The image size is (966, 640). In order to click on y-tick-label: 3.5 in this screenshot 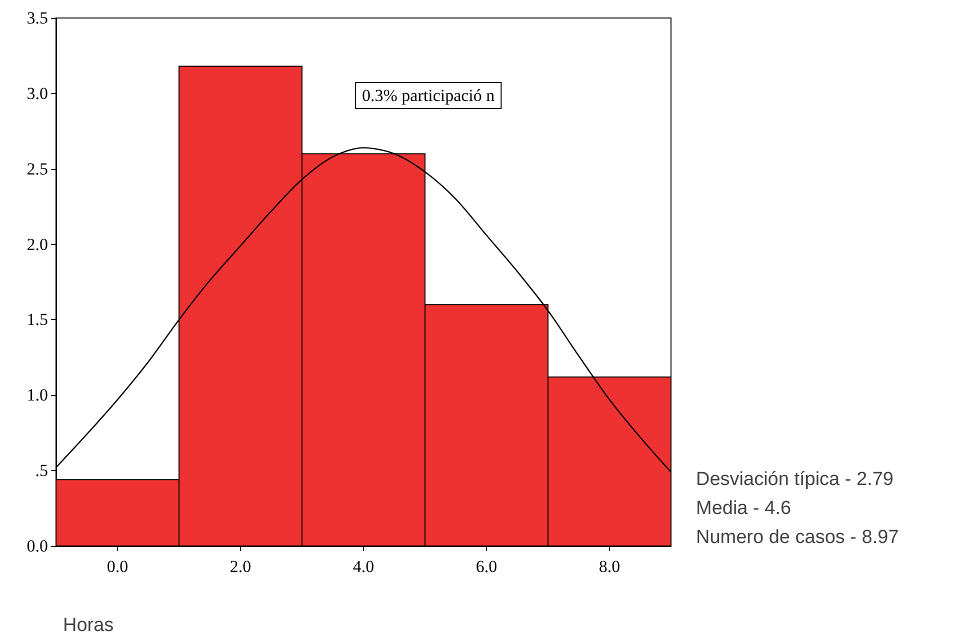, I will do `click(37, 18)`.